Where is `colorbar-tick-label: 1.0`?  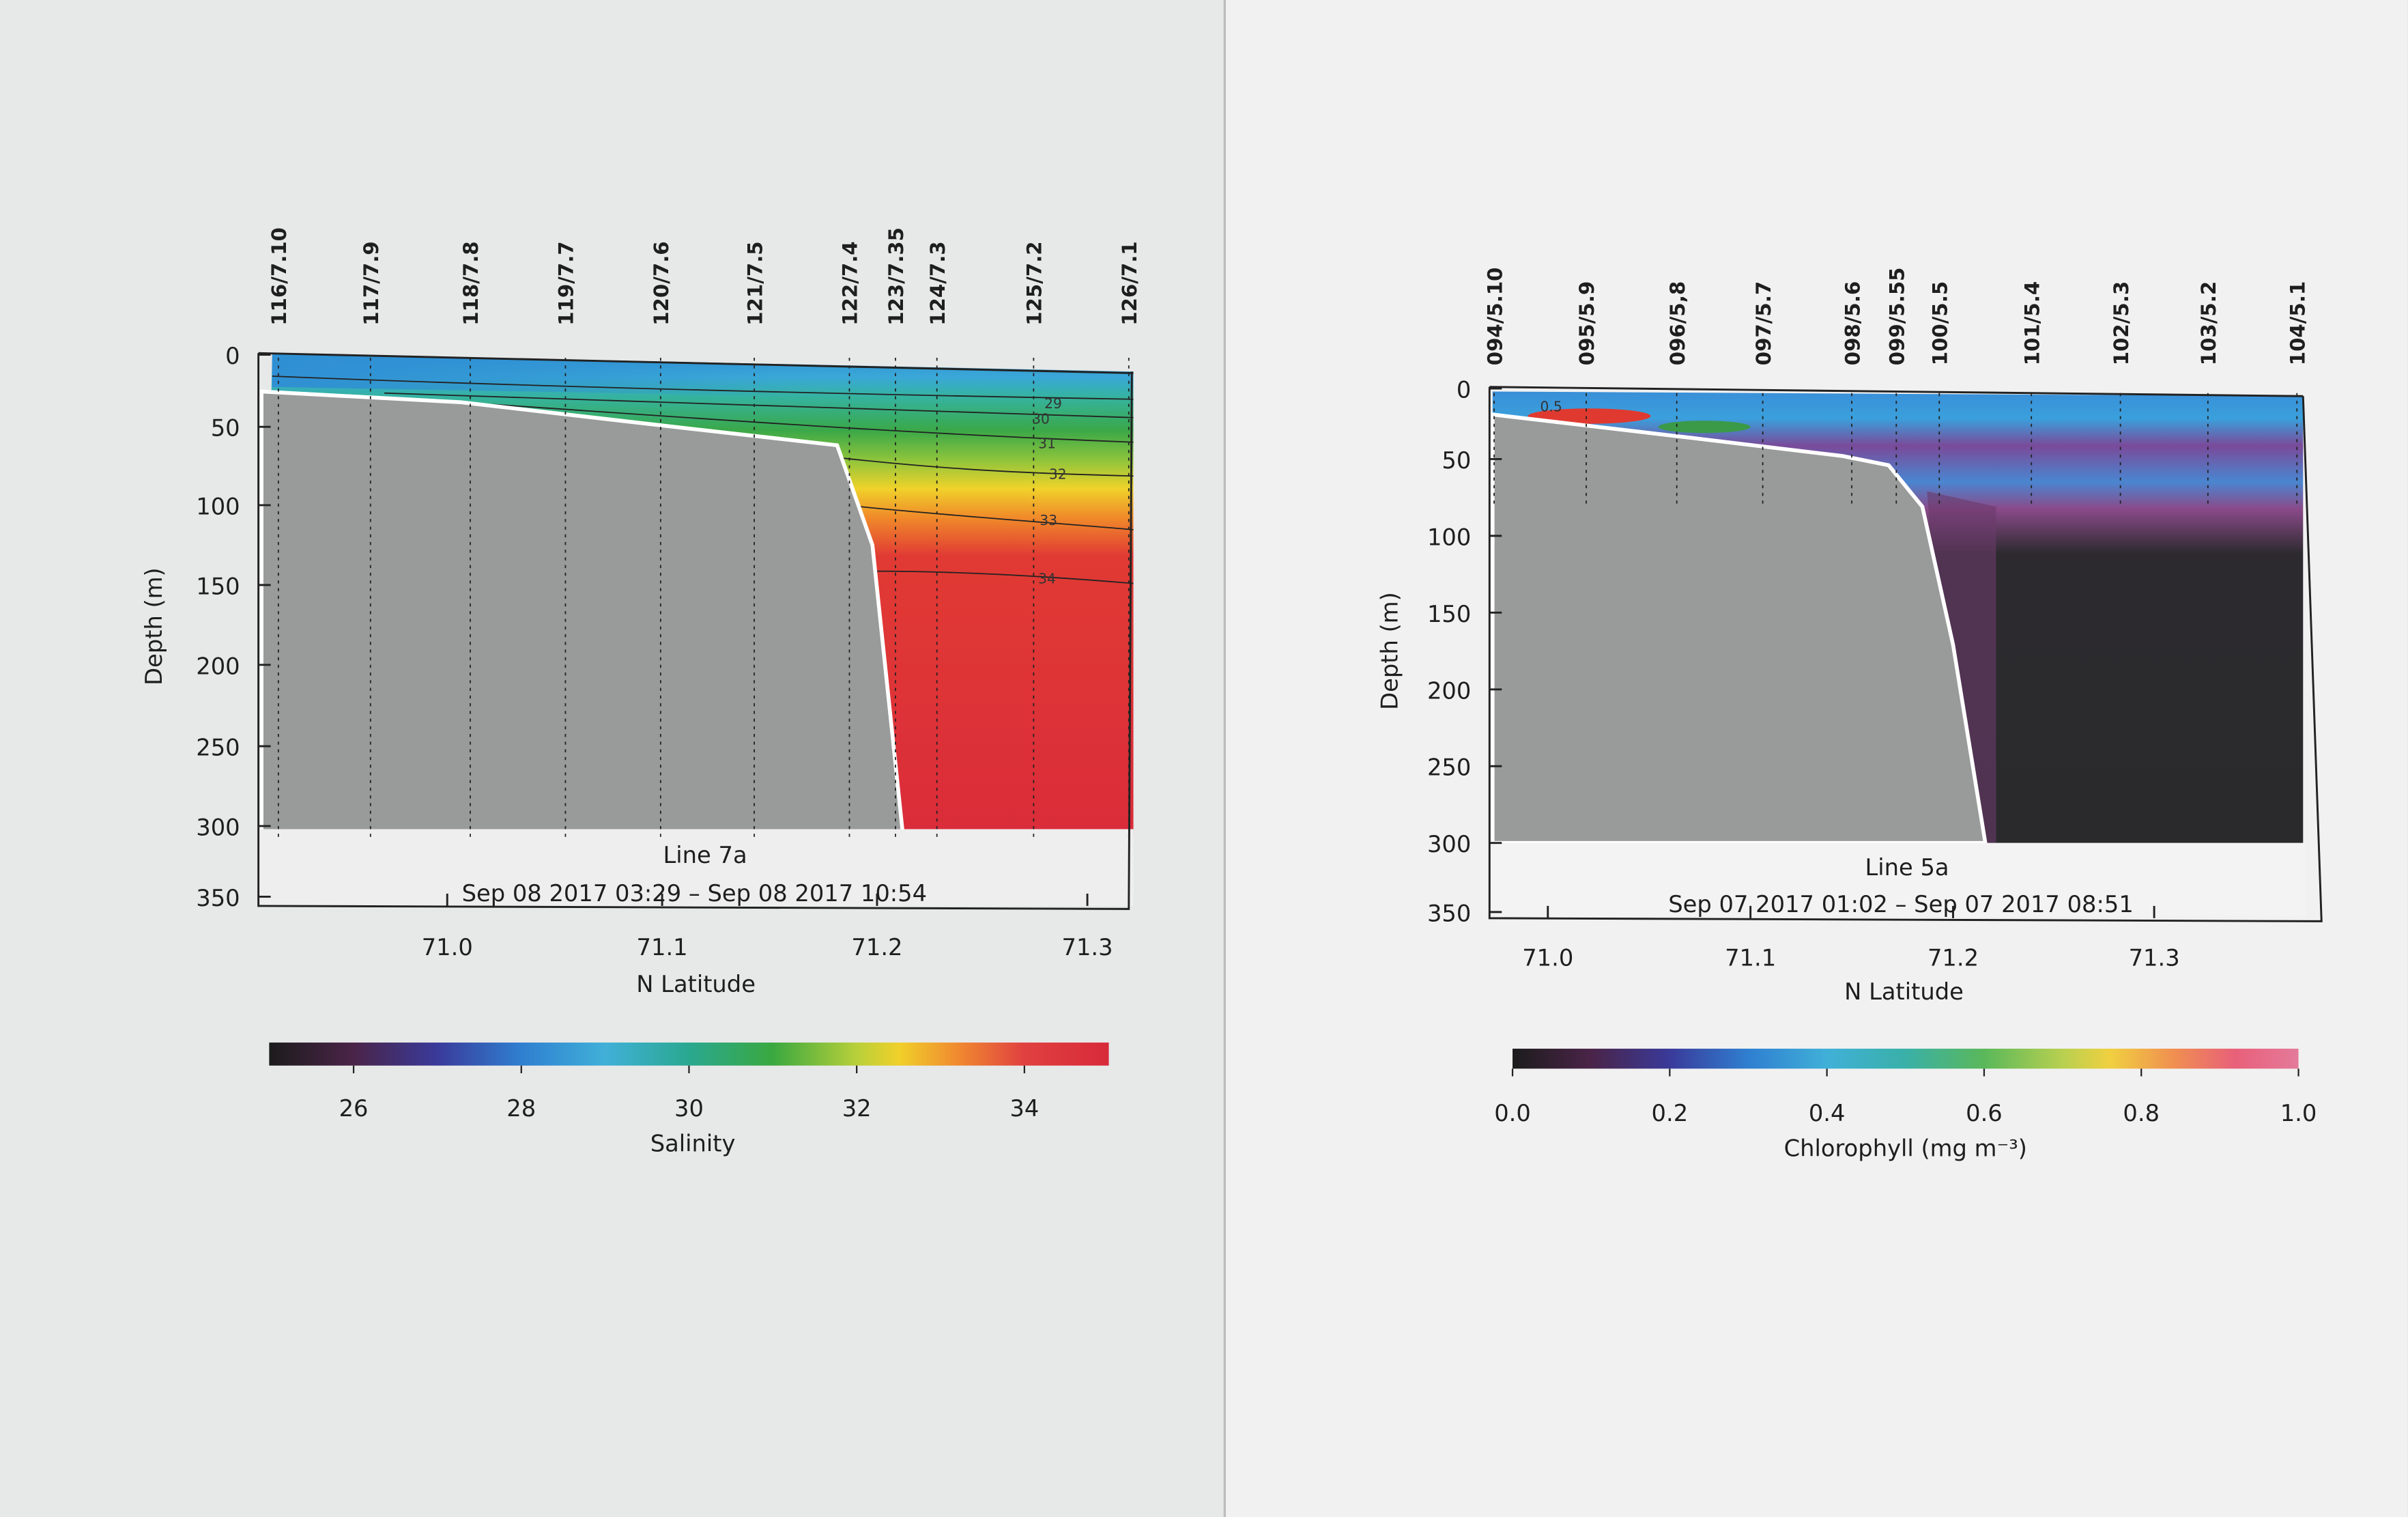
colorbar-tick-label: 1.0 is located at coordinates (2298, 1113).